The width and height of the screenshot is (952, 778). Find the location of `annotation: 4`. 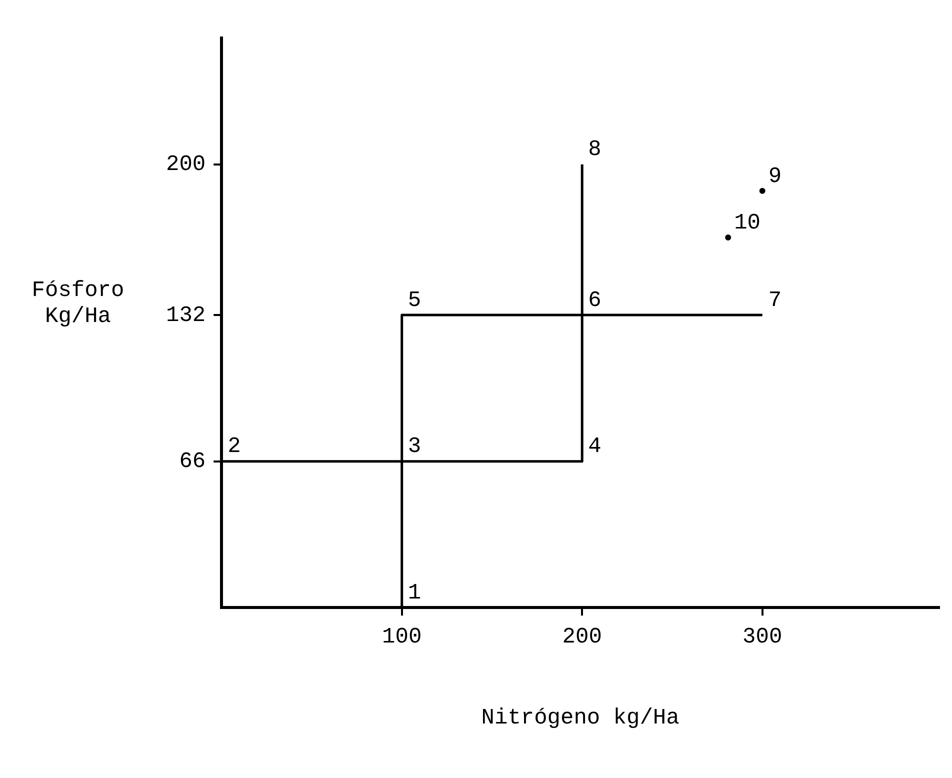

annotation: 4 is located at coordinates (595, 447).